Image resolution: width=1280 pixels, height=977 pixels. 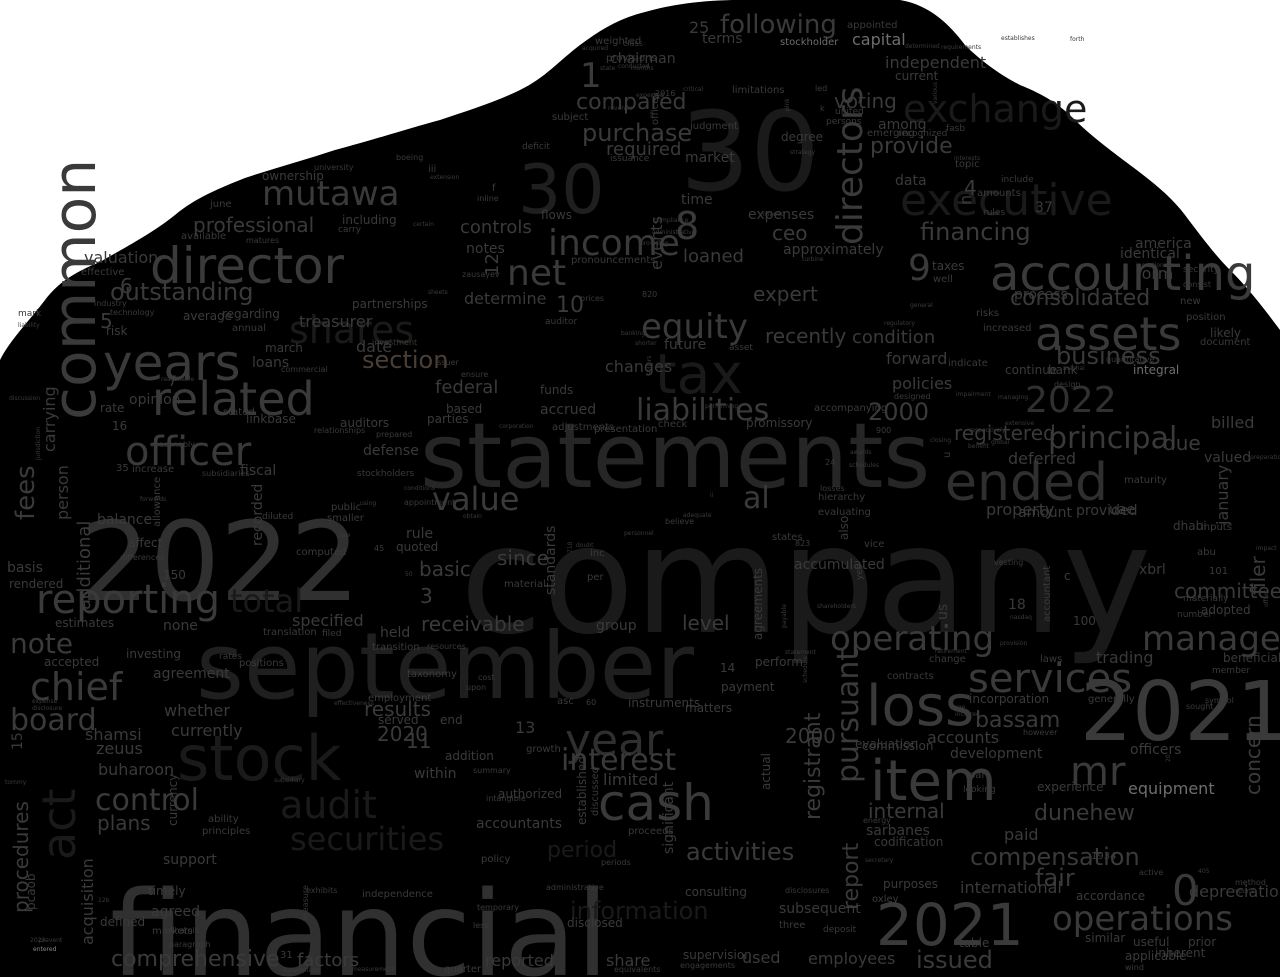 I want to click on cloud-word: change, so click(x=947, y=659).